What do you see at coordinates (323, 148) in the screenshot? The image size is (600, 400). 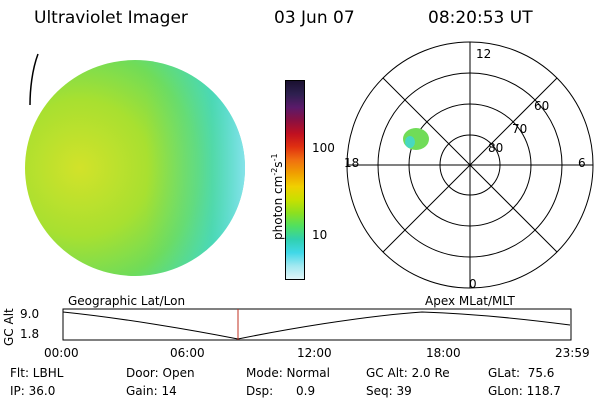 I see `colorbar-tick-high: 100` at bounding box center [323, 148].